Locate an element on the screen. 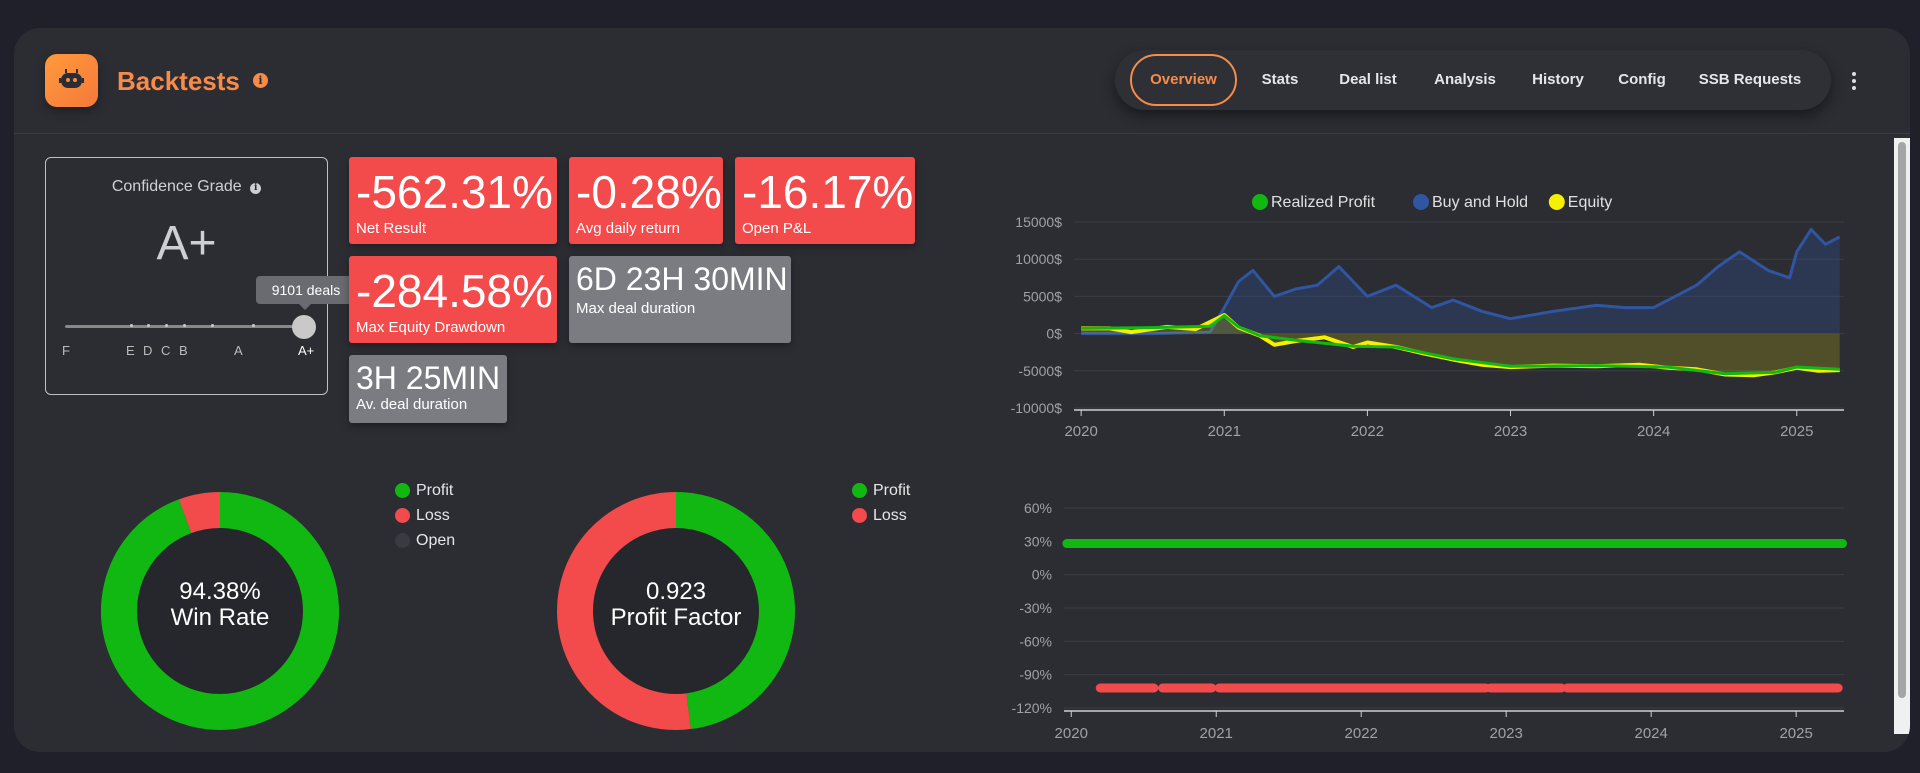  stat-value: -284.58% is located at coordinates (454, 291).